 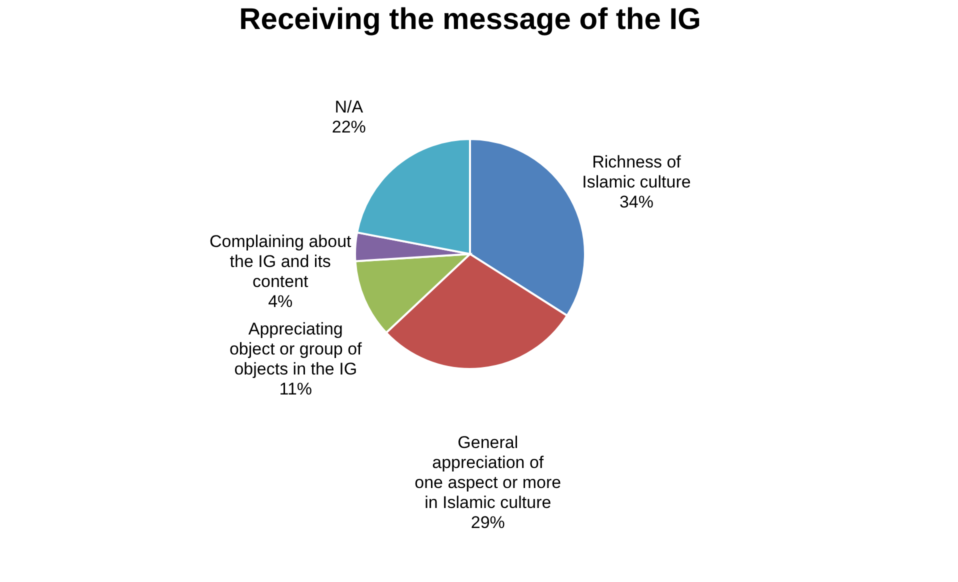 What do you see at coordinates (349, 107) in the screenshot?
I see `slice-label: N/A` at bounding box center [349, 107].